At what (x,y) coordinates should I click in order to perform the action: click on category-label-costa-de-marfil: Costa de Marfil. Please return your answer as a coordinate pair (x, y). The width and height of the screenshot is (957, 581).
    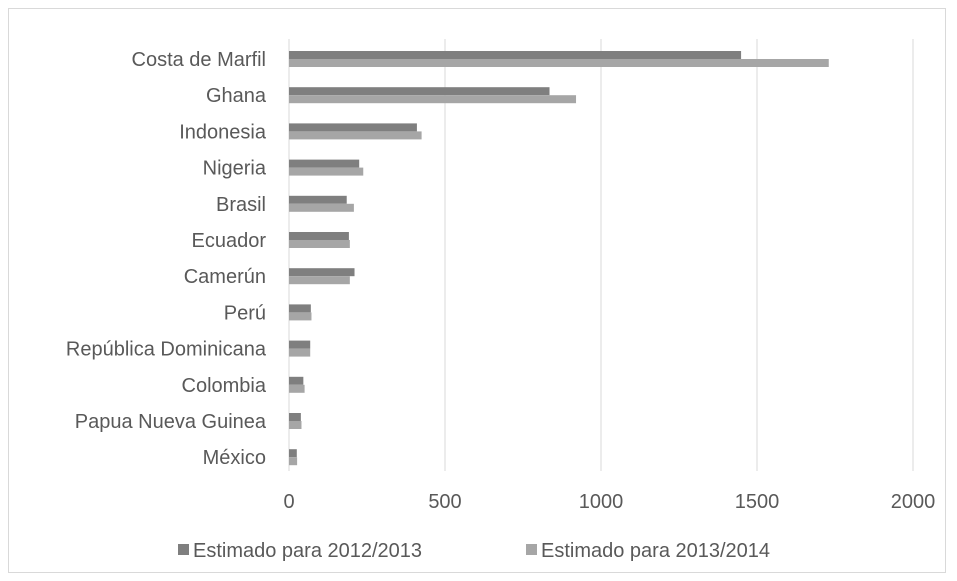
    Looking at the image, I should click on (199, 60).